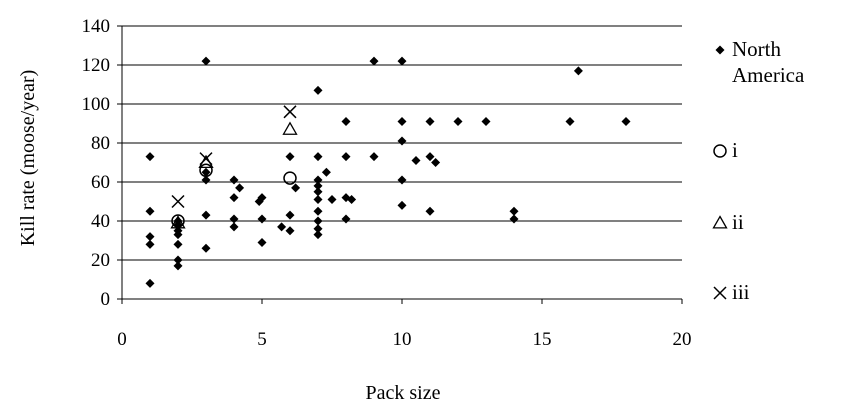 The height and width of the screenshot is (408, 845). Describe the element at coordinates (720, 222) in the screenshot. I see `legend-marker-triangle` at that location.